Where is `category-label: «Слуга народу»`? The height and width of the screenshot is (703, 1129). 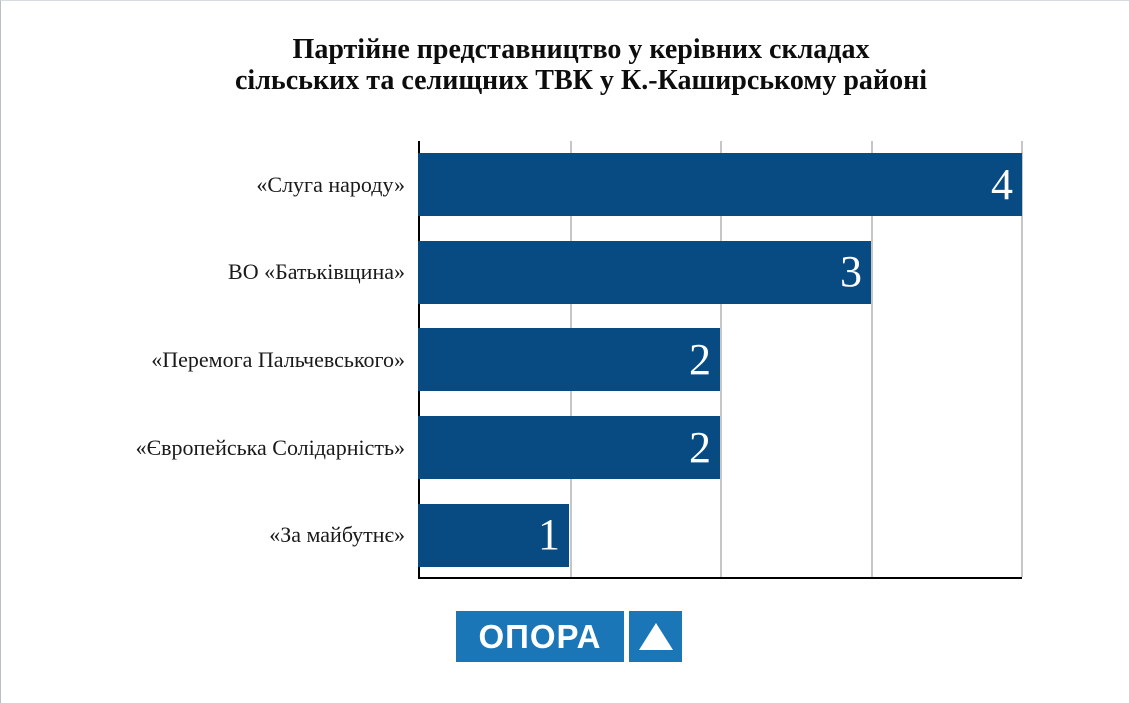
category-label: «Слуга народу» is located at coordinates (330, 184).